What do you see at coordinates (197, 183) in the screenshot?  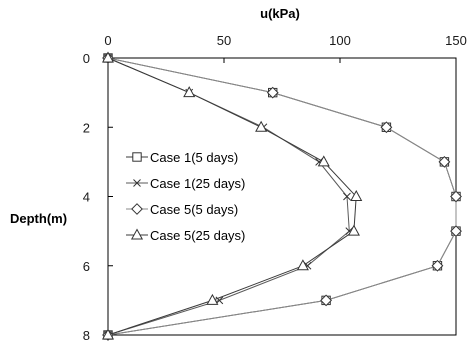 I see `legend-label: Case 1(25 days)` at bounding box center [197, 183].